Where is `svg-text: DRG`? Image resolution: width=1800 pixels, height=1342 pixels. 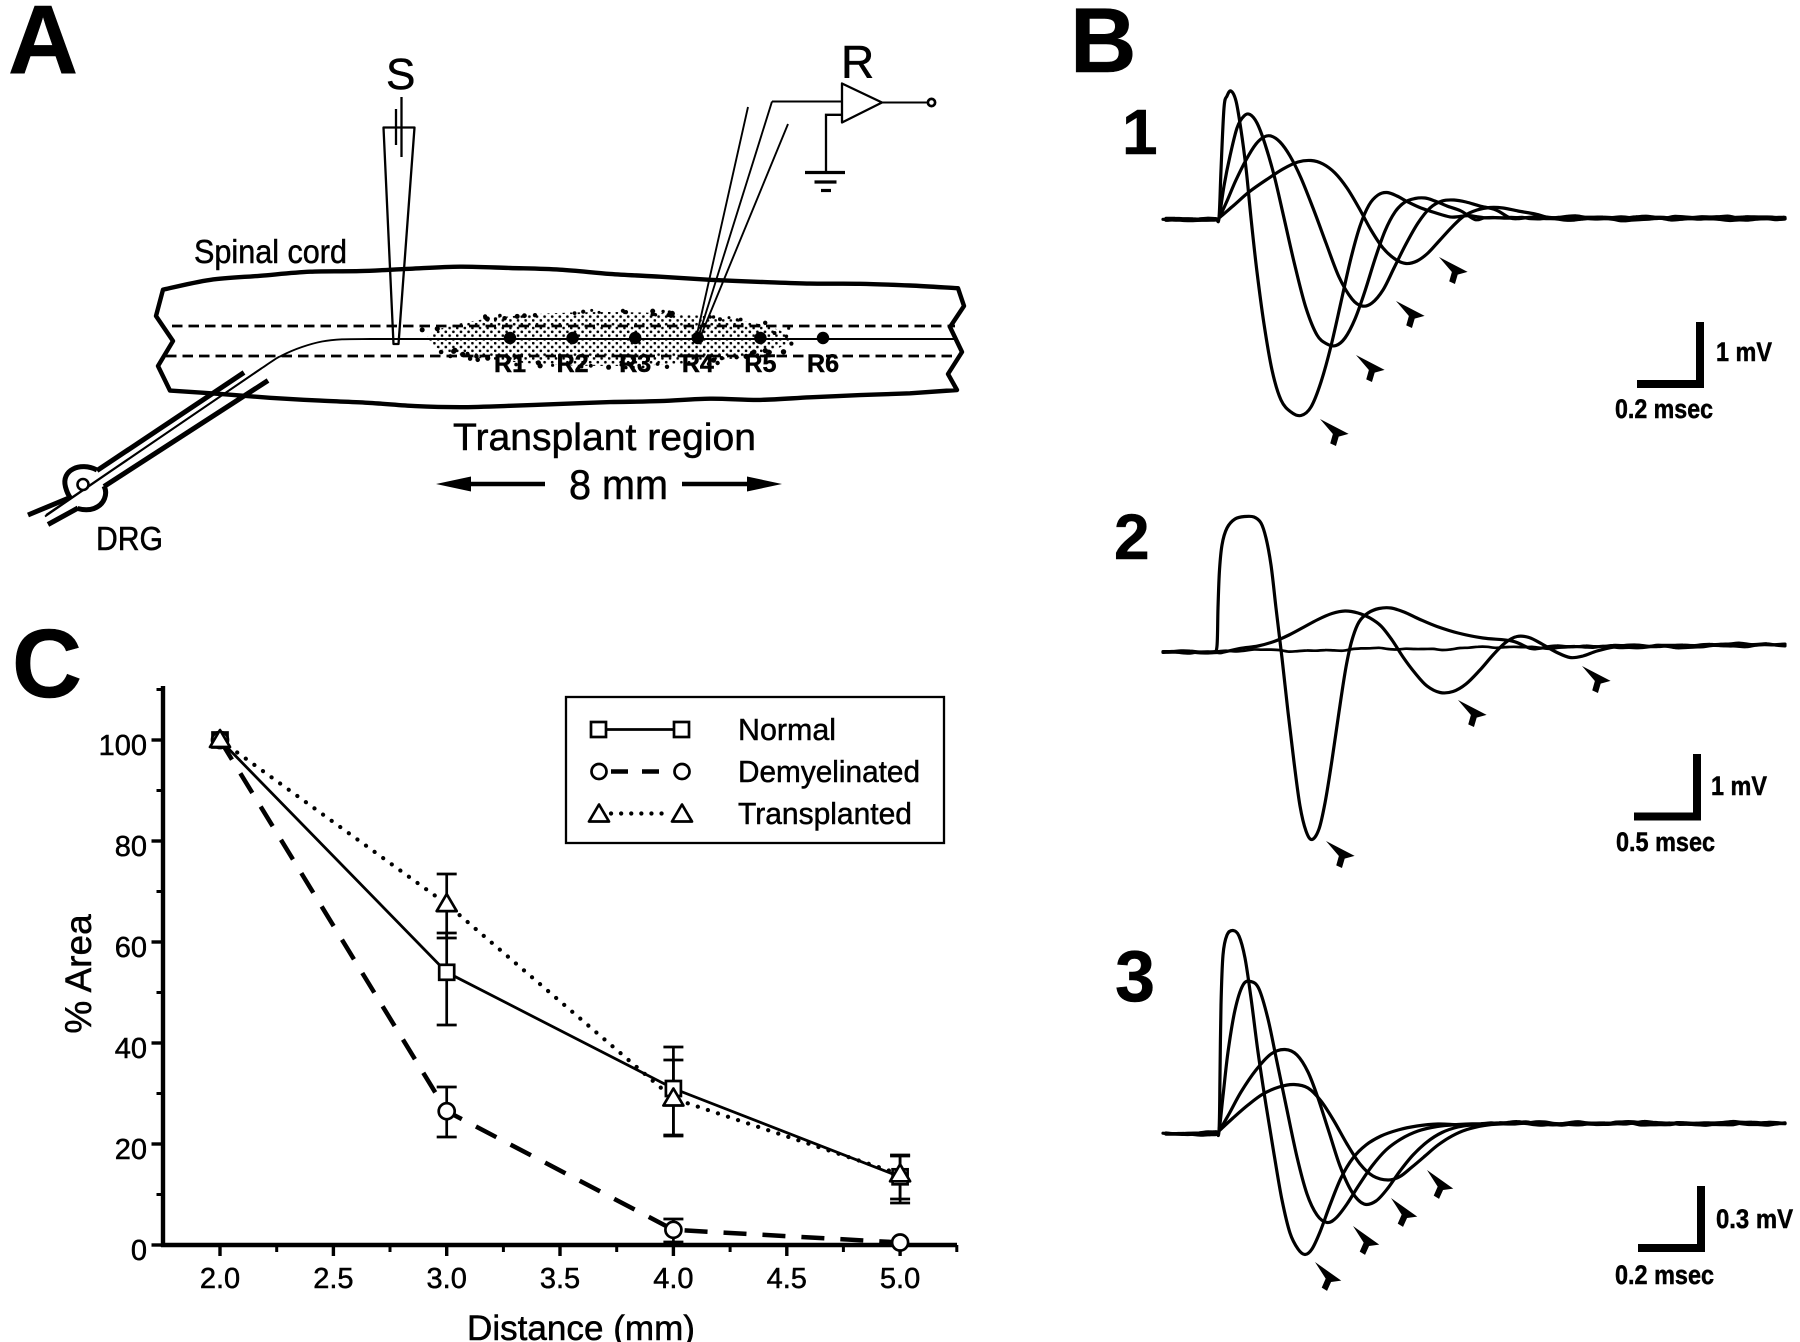 svg-text: DRG is located at coordinates (129, 538).